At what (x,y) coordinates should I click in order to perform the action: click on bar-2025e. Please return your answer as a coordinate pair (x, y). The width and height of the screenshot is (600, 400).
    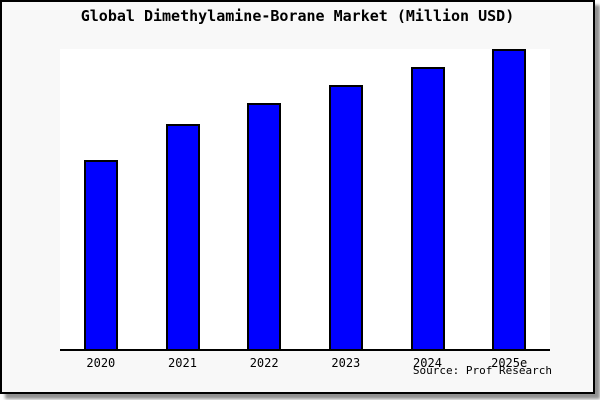
    Looking at the image, I should click on (509, 199).